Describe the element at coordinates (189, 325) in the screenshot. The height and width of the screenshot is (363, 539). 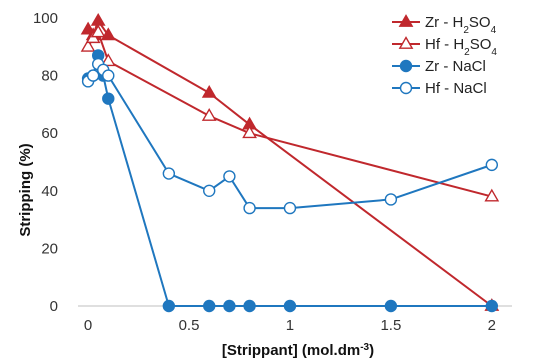
I see `x-tick-label: 0.5` at that location.